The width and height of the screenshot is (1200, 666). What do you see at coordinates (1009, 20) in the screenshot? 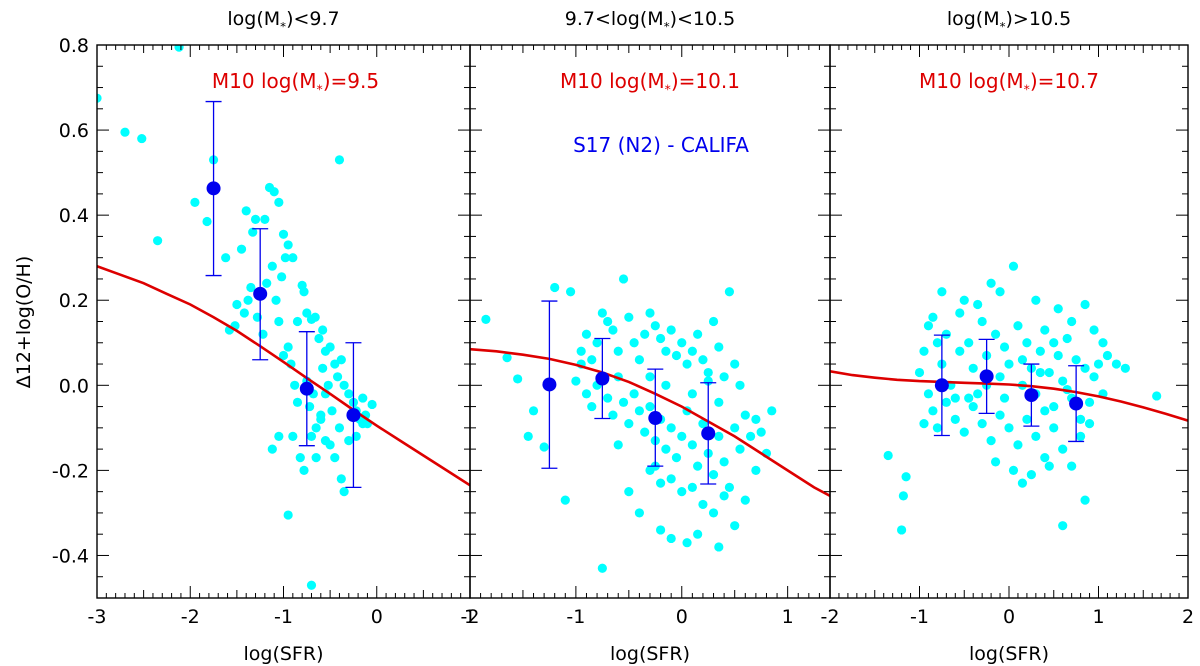
I see `panel-title: log(M*​)>10.5` at bounding box center [1009, 20].